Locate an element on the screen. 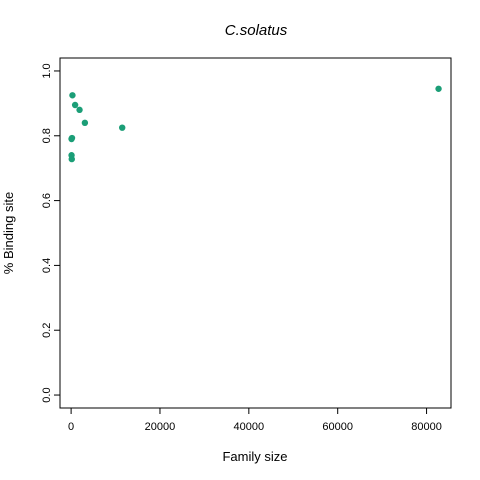  y-axis-label: % Binding site is located at coordinates (8, 233).